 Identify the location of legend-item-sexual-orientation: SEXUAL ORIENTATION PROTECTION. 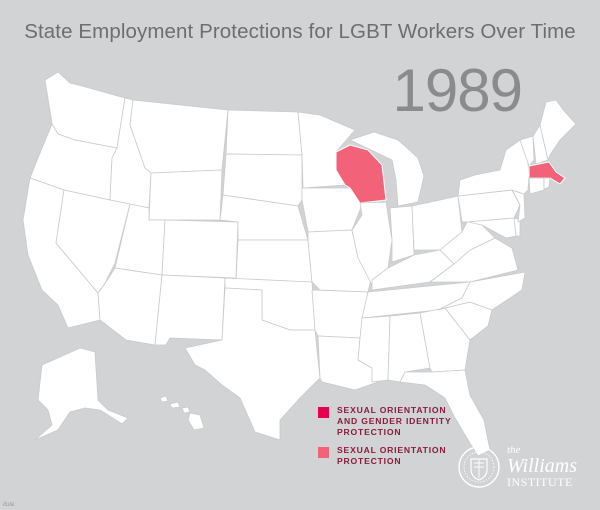
(392, 456).